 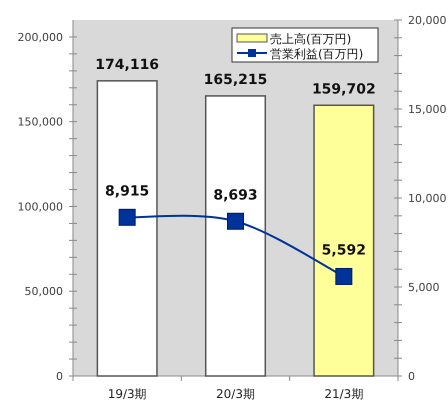 What do you see at coordinates (424, 287) in the screenshot?
I see `y2-tick-label: 5,000` at bounding box center [424, 287].